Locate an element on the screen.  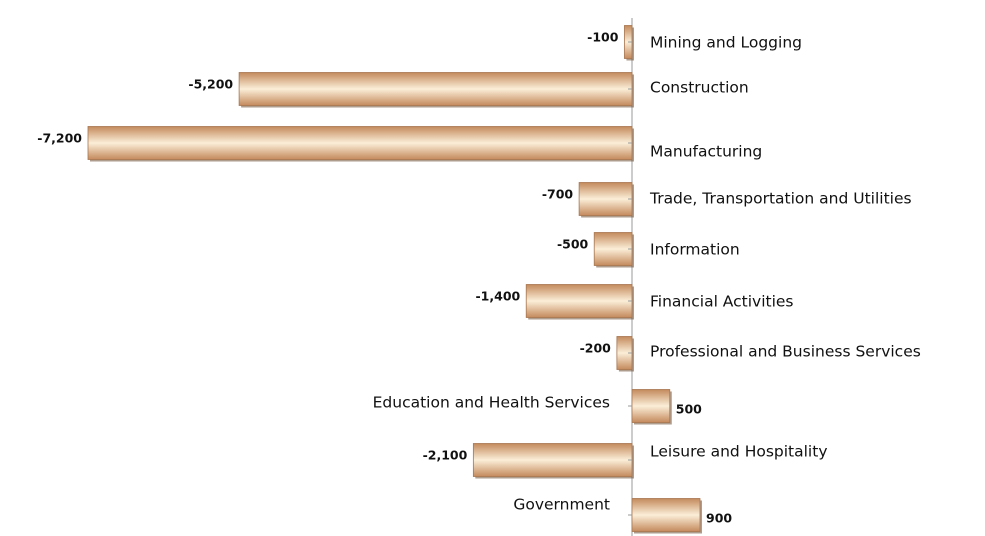
value-label: -7,200 is located at coordinates (59, 138).